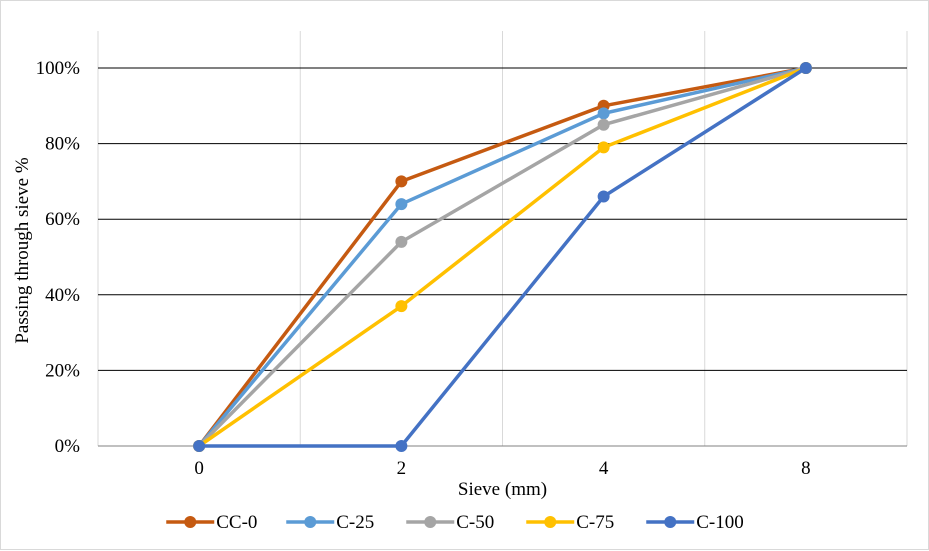 The height and width of the screenshot is (551, 929). I want to click on legend-label: C-75, so click(595, 522).